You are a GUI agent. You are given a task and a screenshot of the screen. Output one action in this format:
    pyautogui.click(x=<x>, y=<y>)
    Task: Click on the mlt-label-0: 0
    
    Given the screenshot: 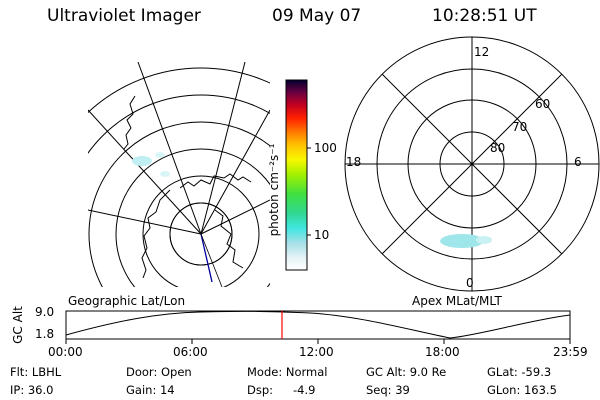 What is the action you would take?
    pyautogui.click(x=470, y=283)
    